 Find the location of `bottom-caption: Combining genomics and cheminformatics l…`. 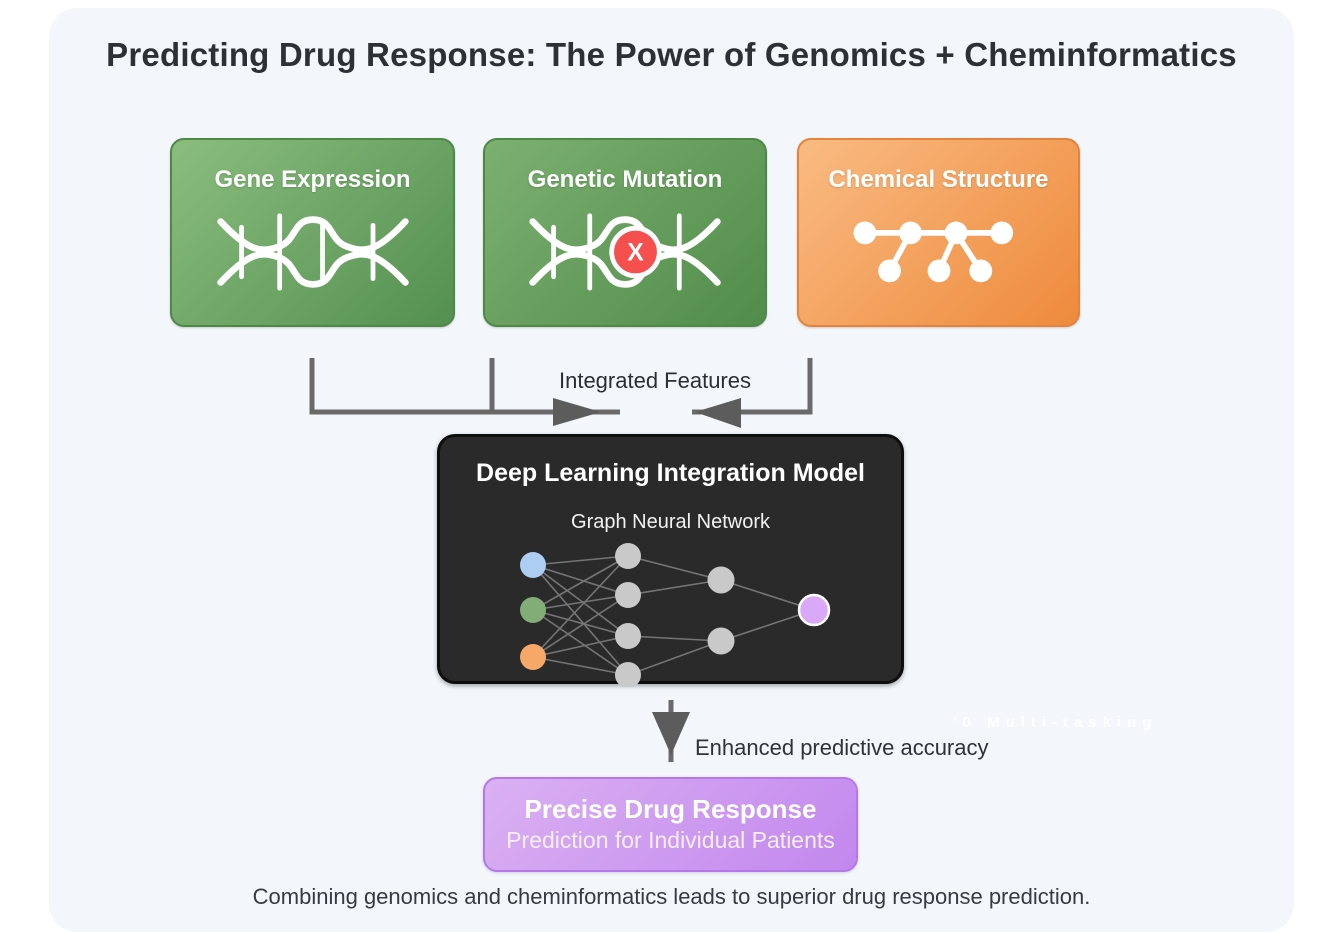

bottom-caption: Combining genomics and cheminformatics l… is located at coordinates (671, 896).